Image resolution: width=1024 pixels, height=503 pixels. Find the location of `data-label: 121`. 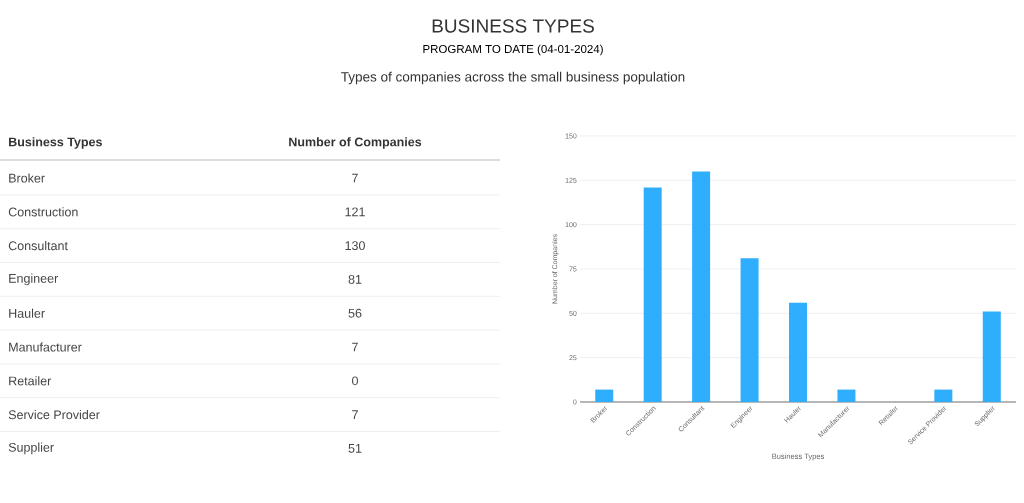

data-label: 121 is located at coordinates (355, 212).